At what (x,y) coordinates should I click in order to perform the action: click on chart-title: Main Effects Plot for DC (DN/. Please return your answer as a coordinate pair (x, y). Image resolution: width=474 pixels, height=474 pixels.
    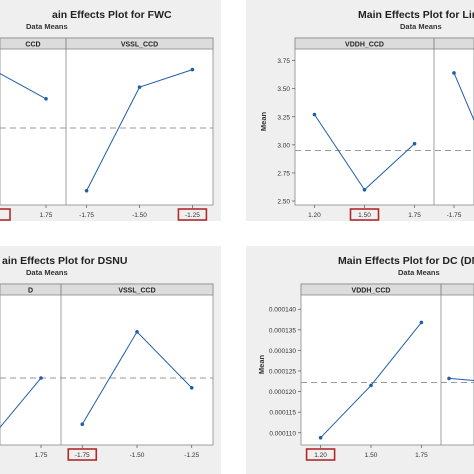
    Looking at the image, I should click on (406, 261).